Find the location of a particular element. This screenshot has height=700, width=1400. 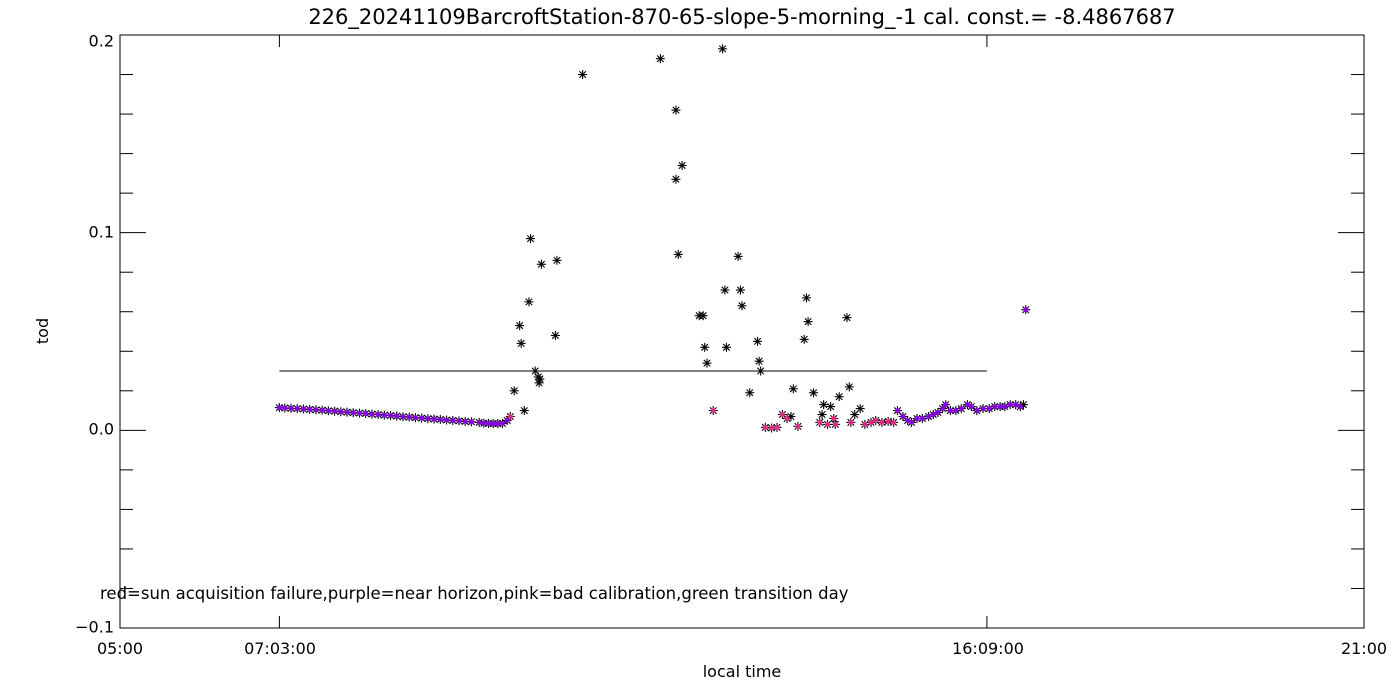

x-tick-label: 16:09:00 is located at coordinates (988, 648).